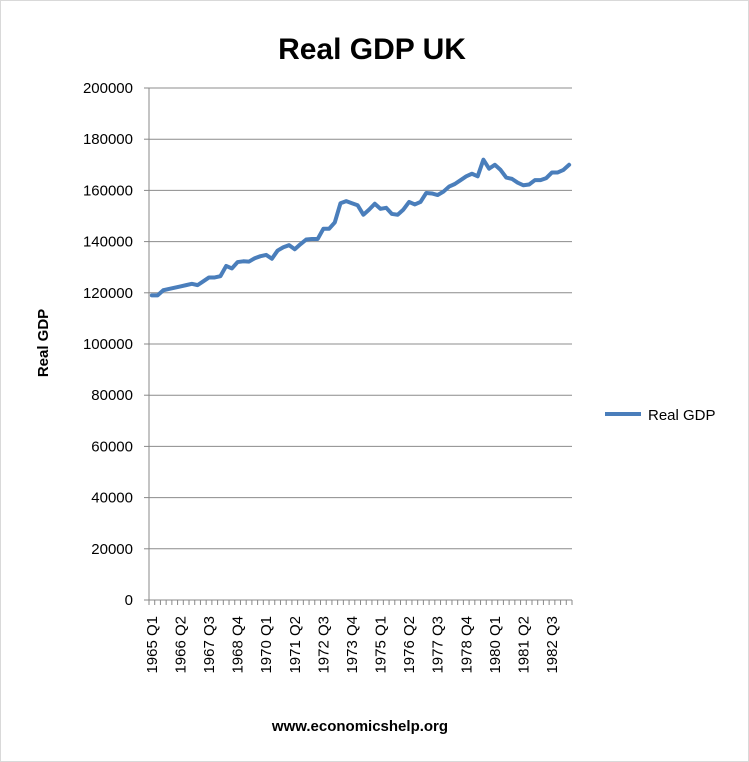 This screenshot has height=762, width=749. I want to click on series-line-real-gdp, so click(360, 227).